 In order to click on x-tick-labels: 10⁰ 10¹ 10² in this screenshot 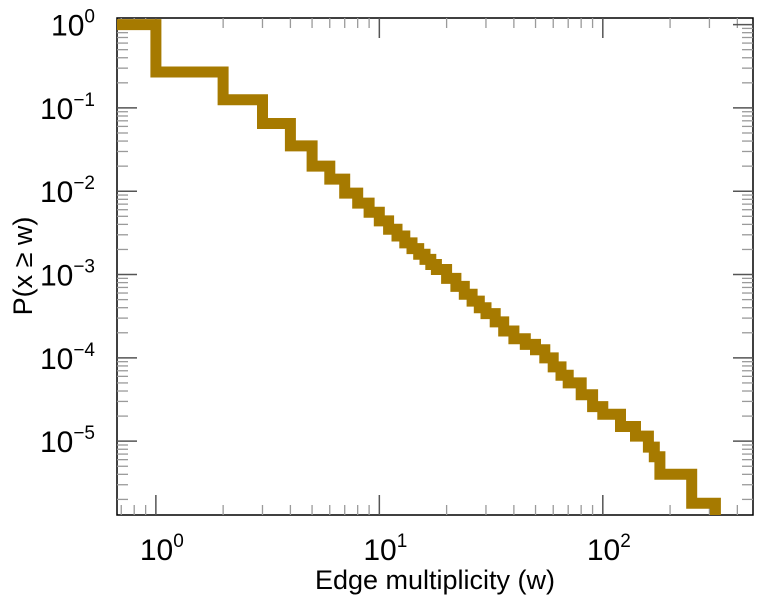, I will do `click(385, 549)`.